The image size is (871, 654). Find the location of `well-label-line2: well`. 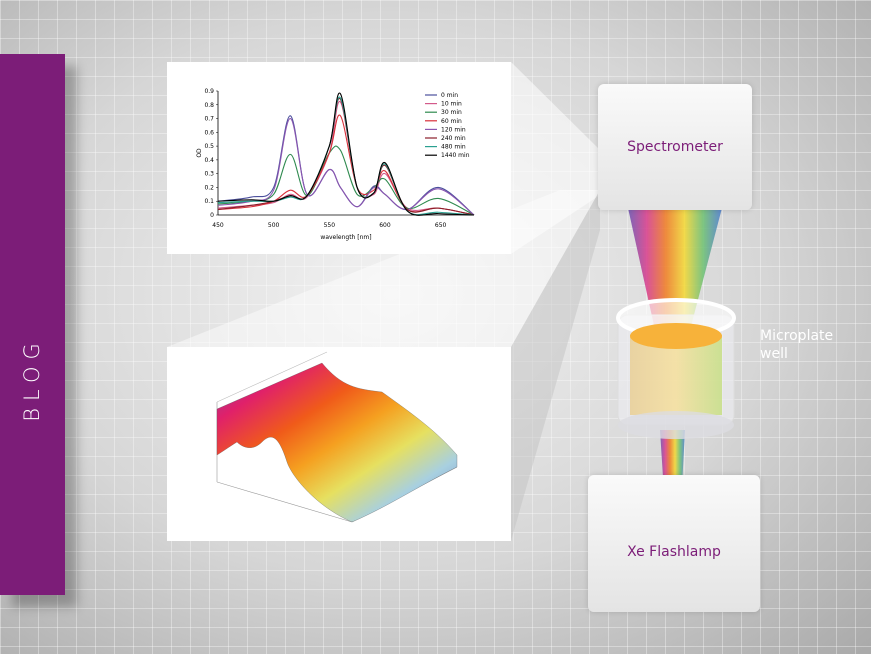

well-label-line2: well is located at coordinates (774, 354).